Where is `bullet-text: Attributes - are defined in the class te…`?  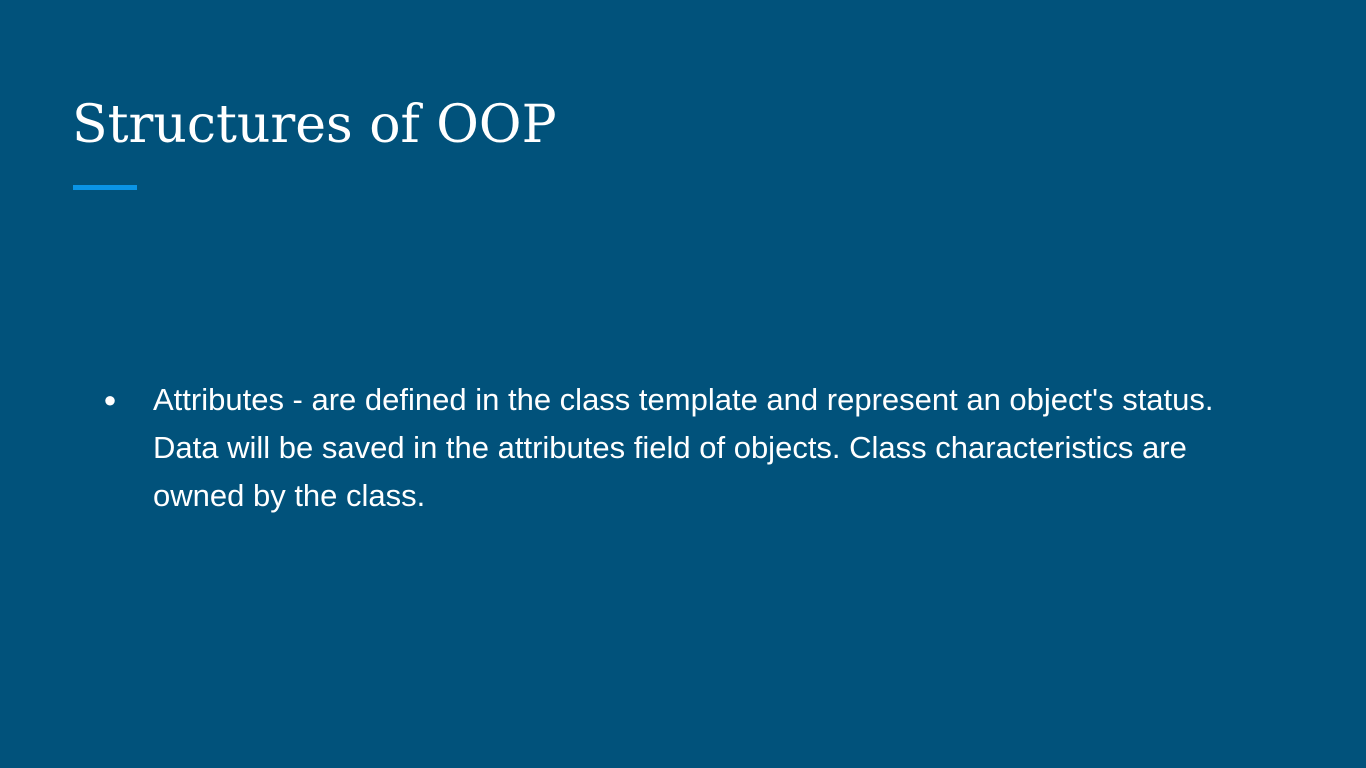 bullet-text: Attributes - are defined in the class te… is located at coordinates (683, 447).